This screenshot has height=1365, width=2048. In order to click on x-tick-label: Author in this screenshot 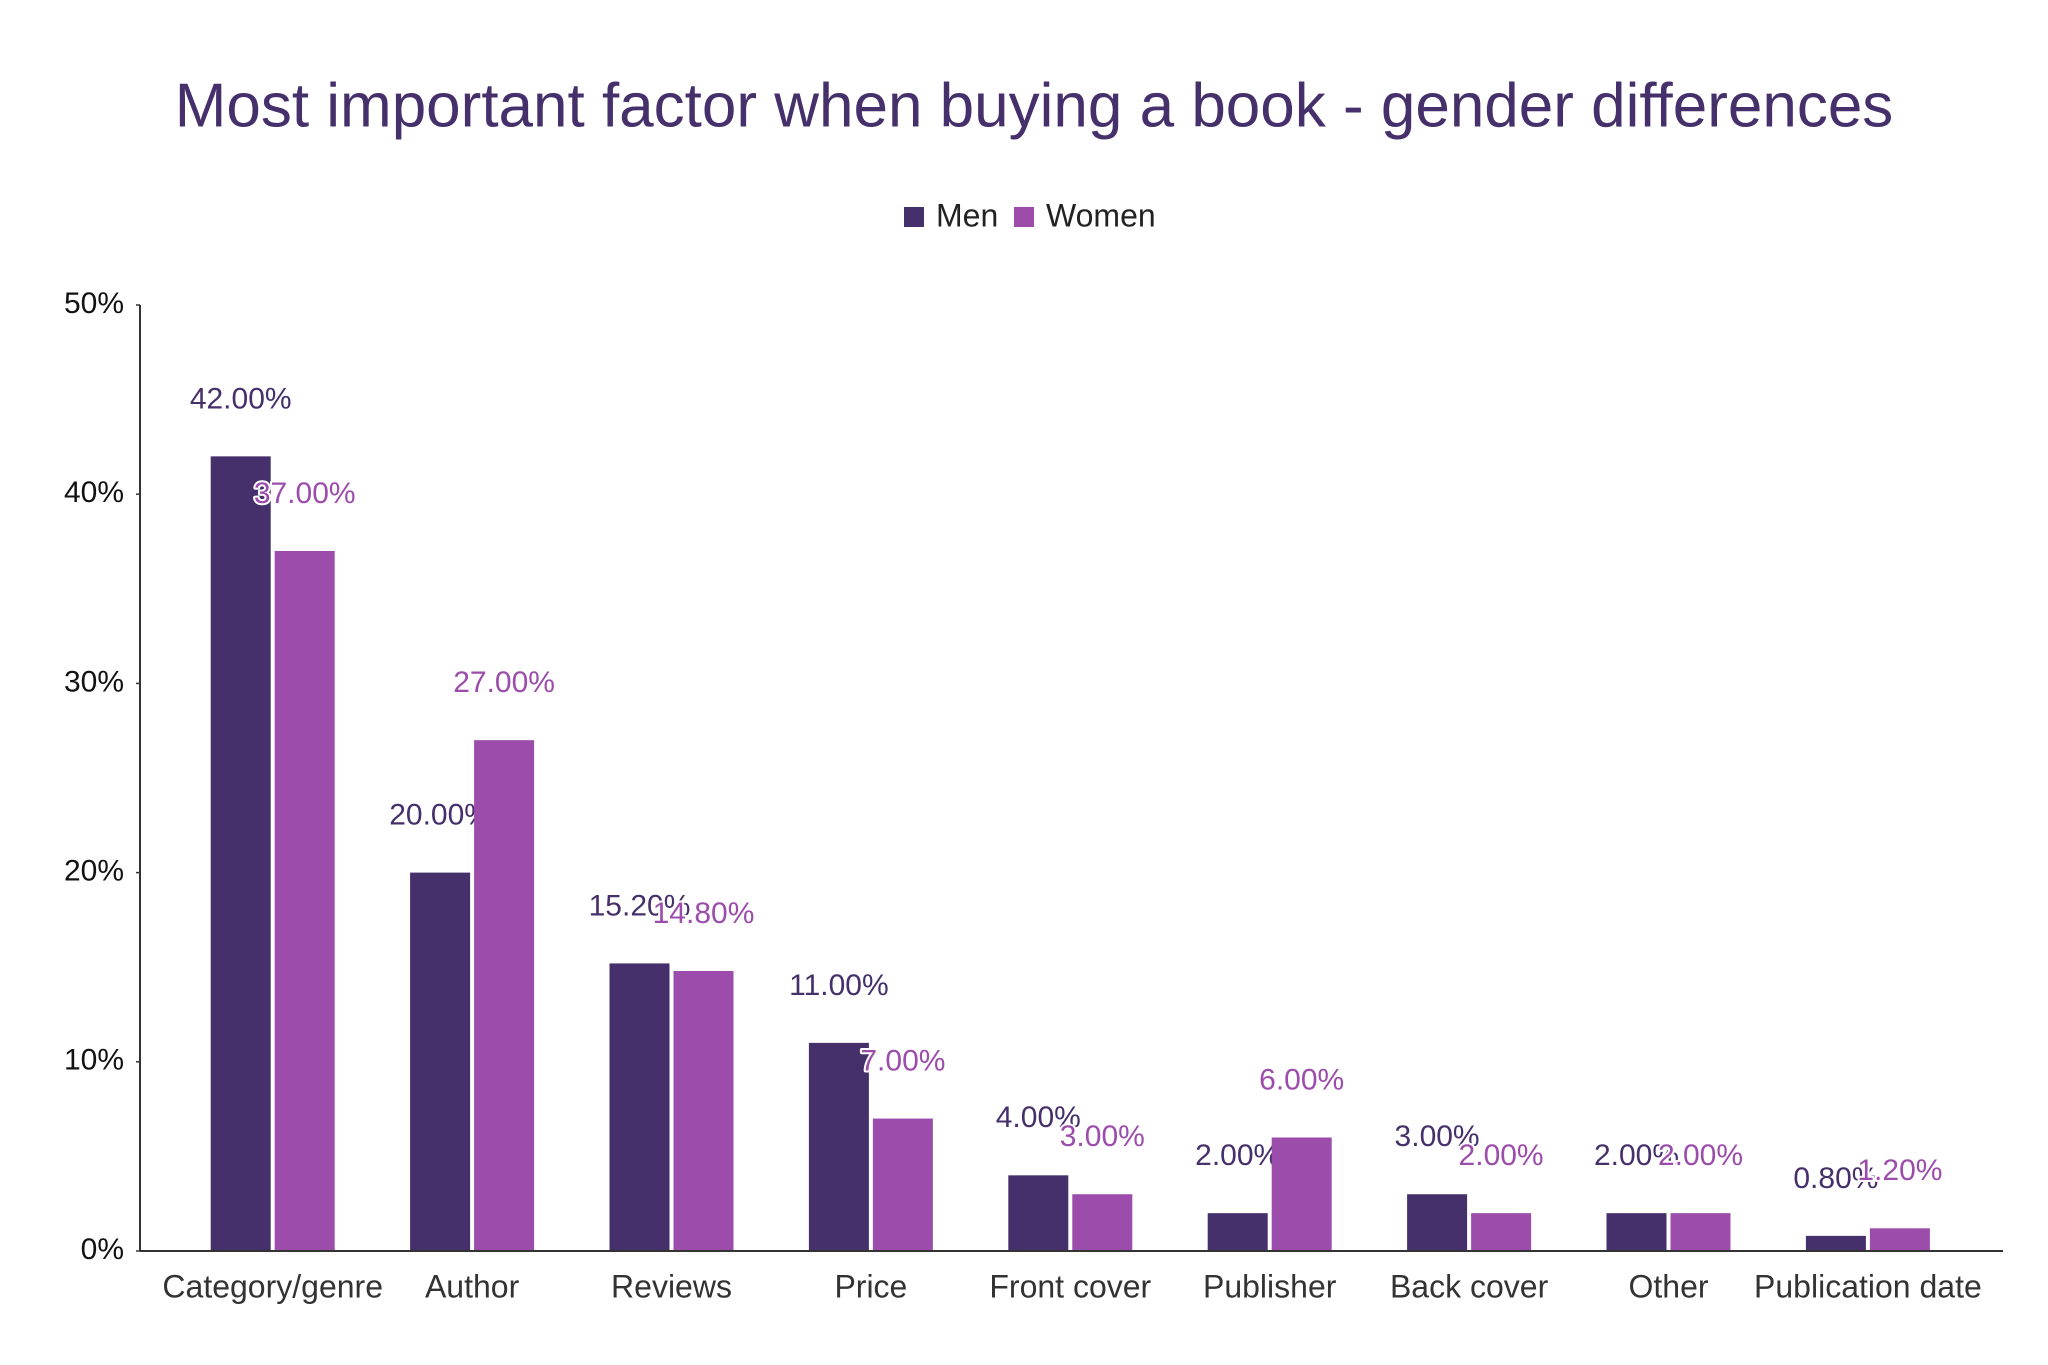, I will do `click(472, 1286)`.